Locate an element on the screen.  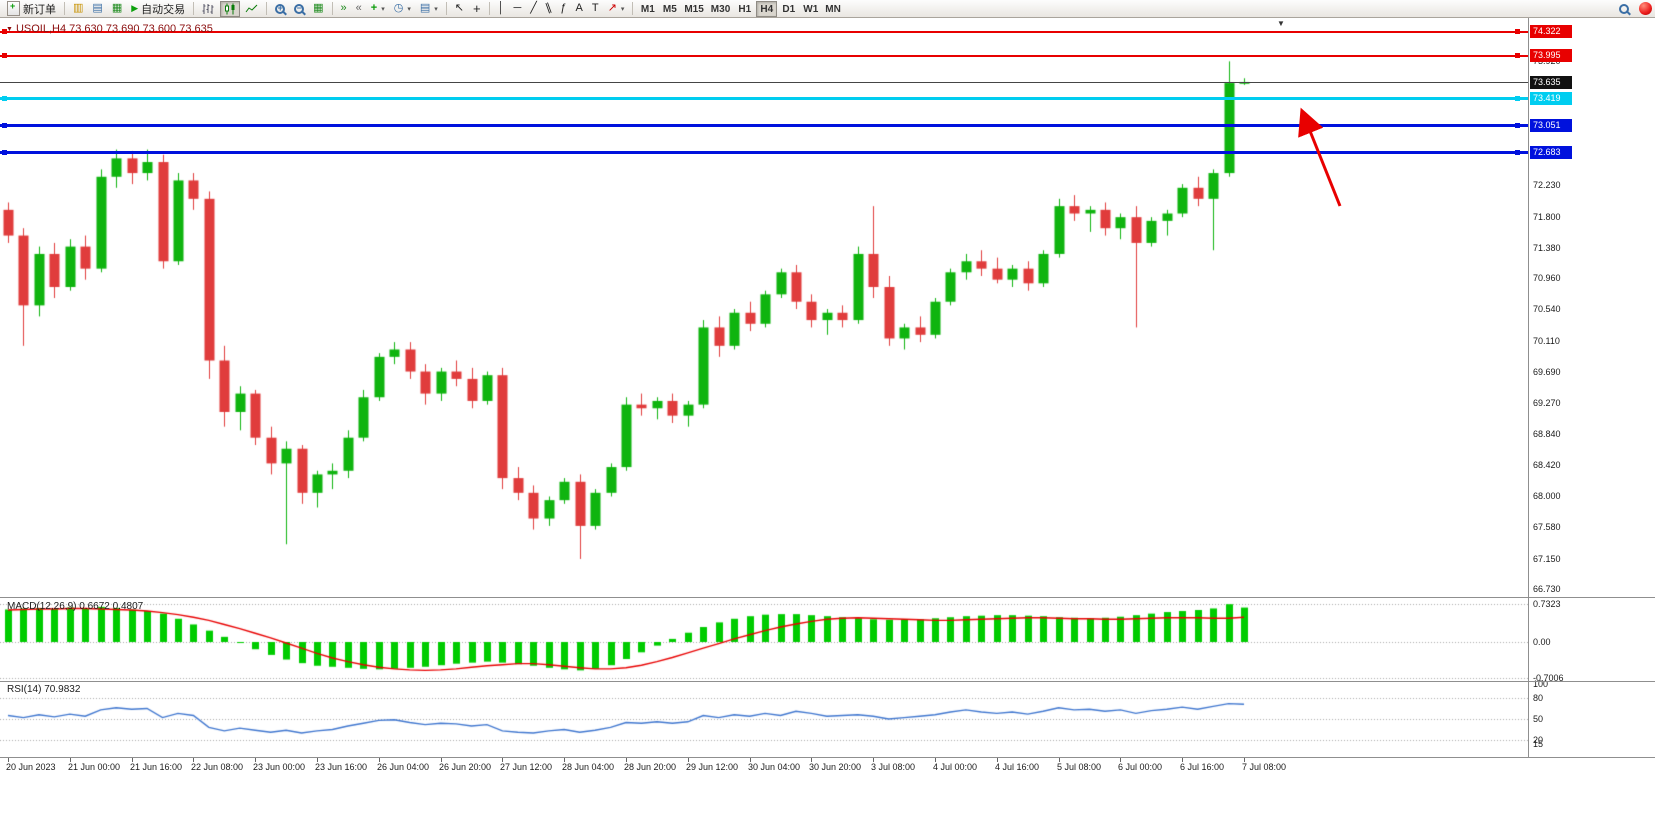
auto-scroll-button: » is located at coordinates (344, 9).